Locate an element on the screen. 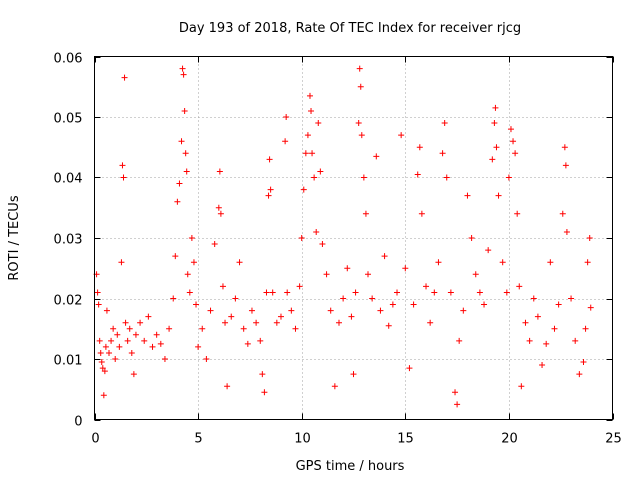  x-tick-label: 25 is located at coordinates (613, 439).